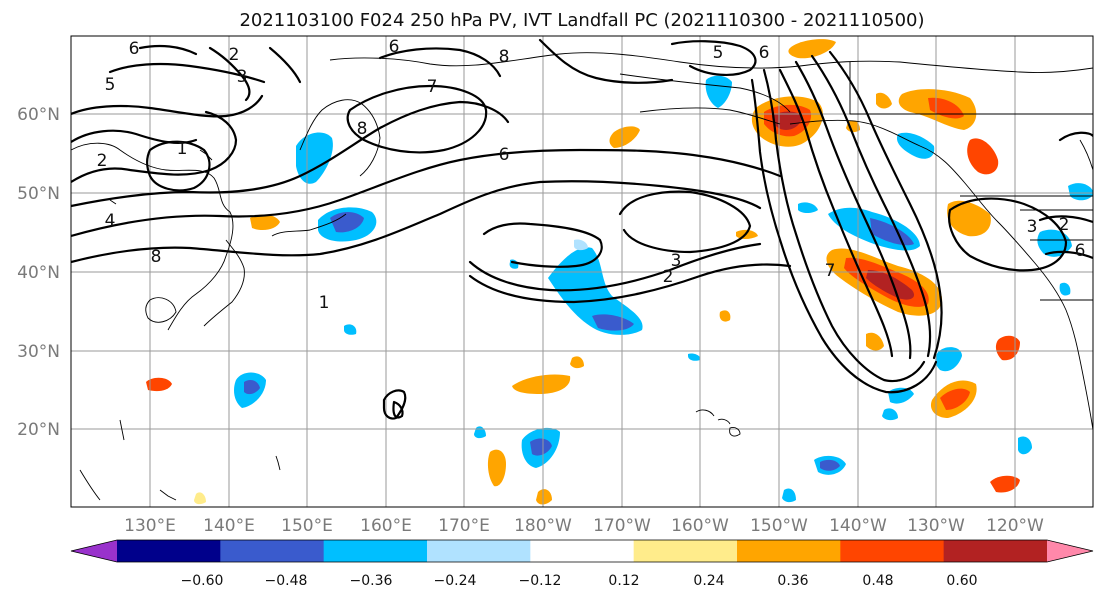  I want to click on lon-label: 130°E, so click(150, 526).